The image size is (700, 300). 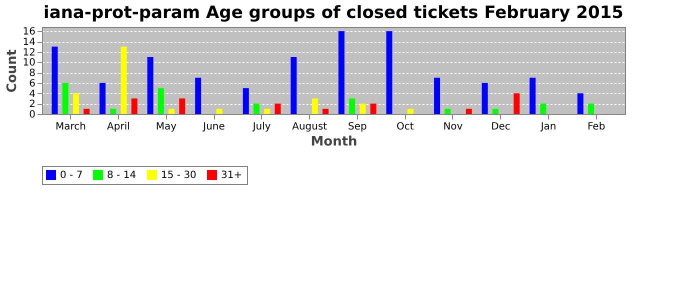 I want to click on x-tick-label: March, so click(x=70, y=127).